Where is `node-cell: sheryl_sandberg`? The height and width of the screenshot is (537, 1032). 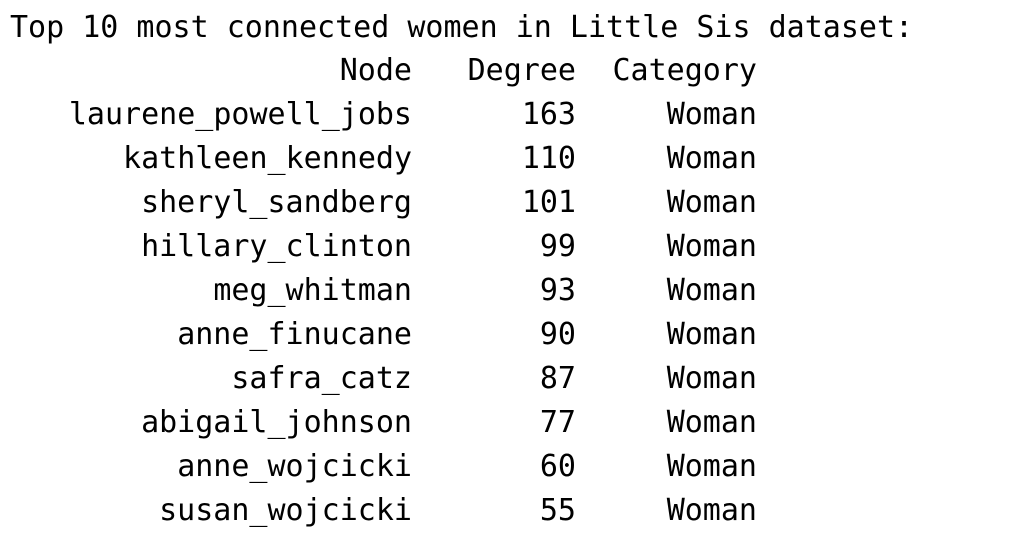
node-cell: sheryl_sandberg is located at coordinates (276, 202).